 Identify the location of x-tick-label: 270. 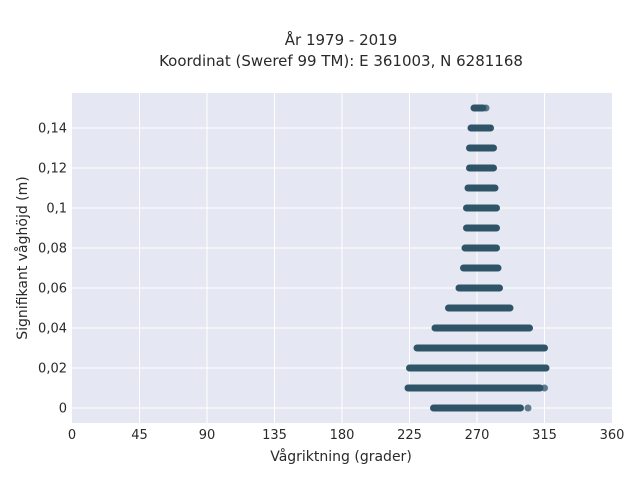
(477, 435).